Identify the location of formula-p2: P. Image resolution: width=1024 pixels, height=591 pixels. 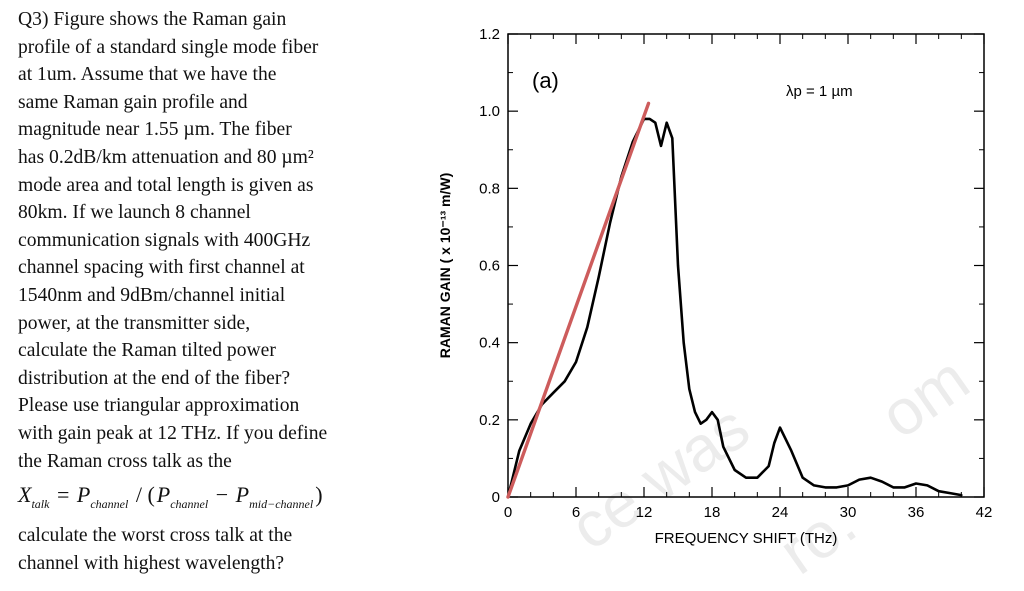
(163, 494).